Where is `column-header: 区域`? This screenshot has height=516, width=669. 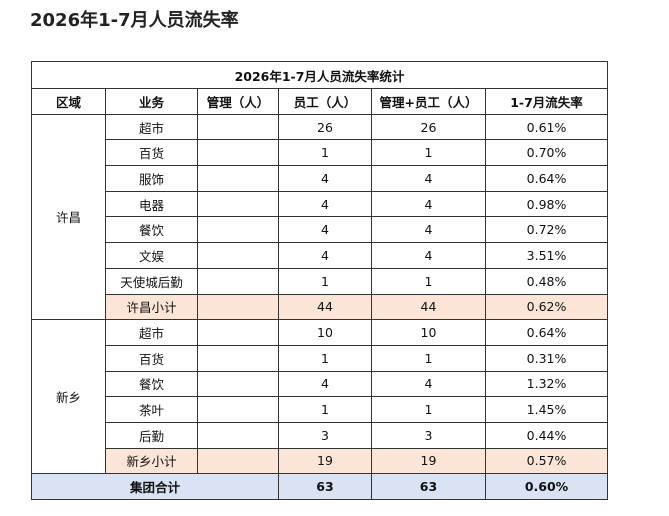
column-header: 区域 is located at coordinates (68, 101).